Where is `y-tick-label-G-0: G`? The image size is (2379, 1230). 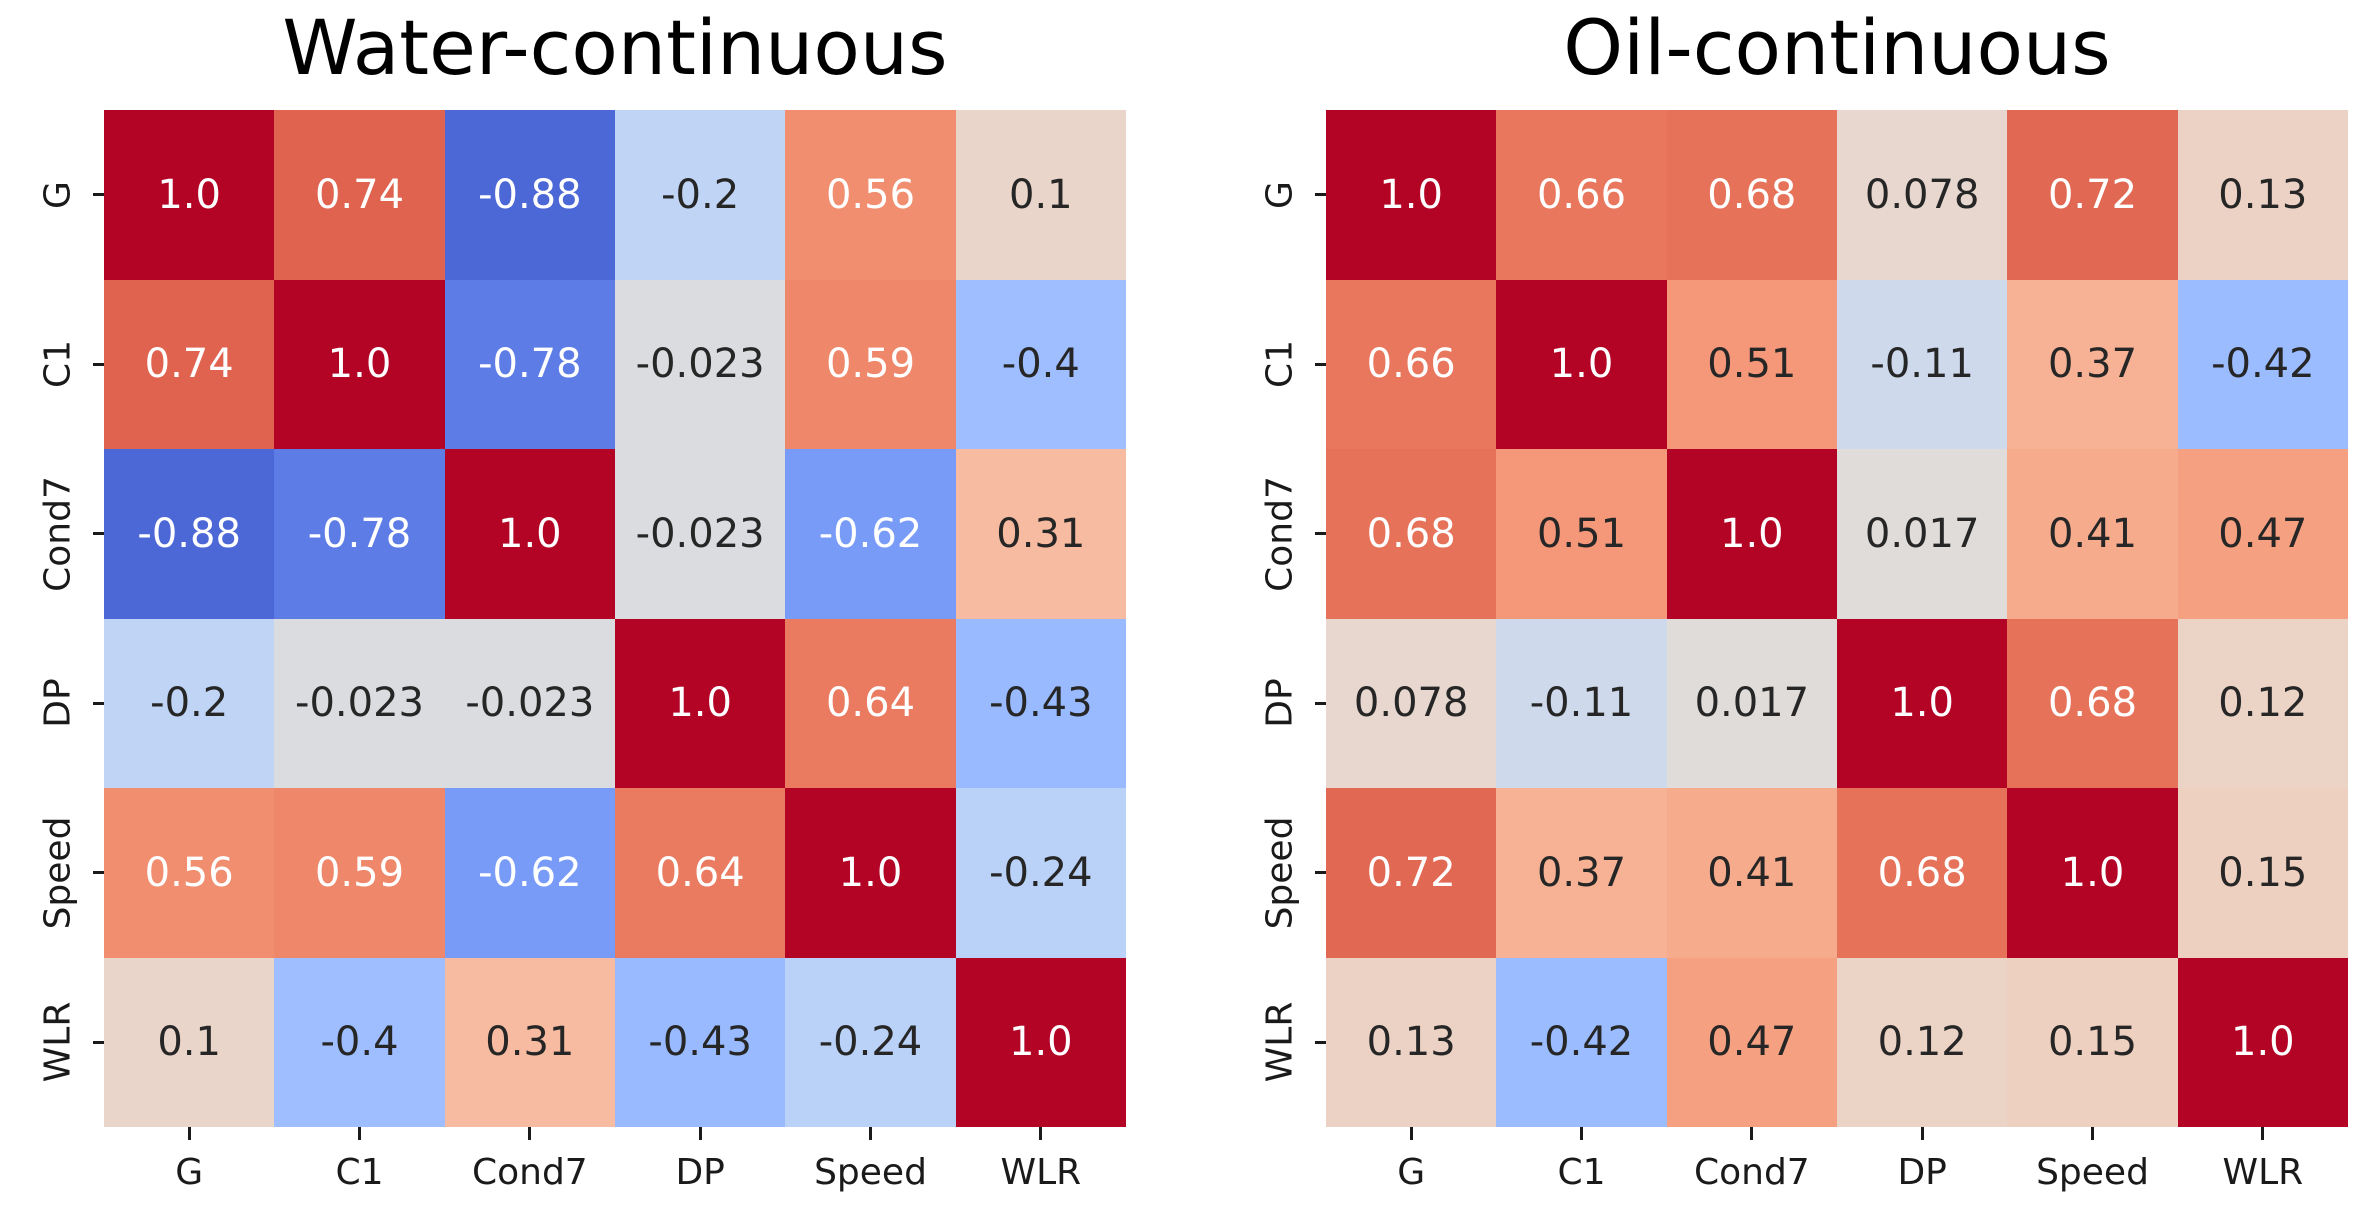
y-tick-label-G-0: G is located at coordinates (58, 194).